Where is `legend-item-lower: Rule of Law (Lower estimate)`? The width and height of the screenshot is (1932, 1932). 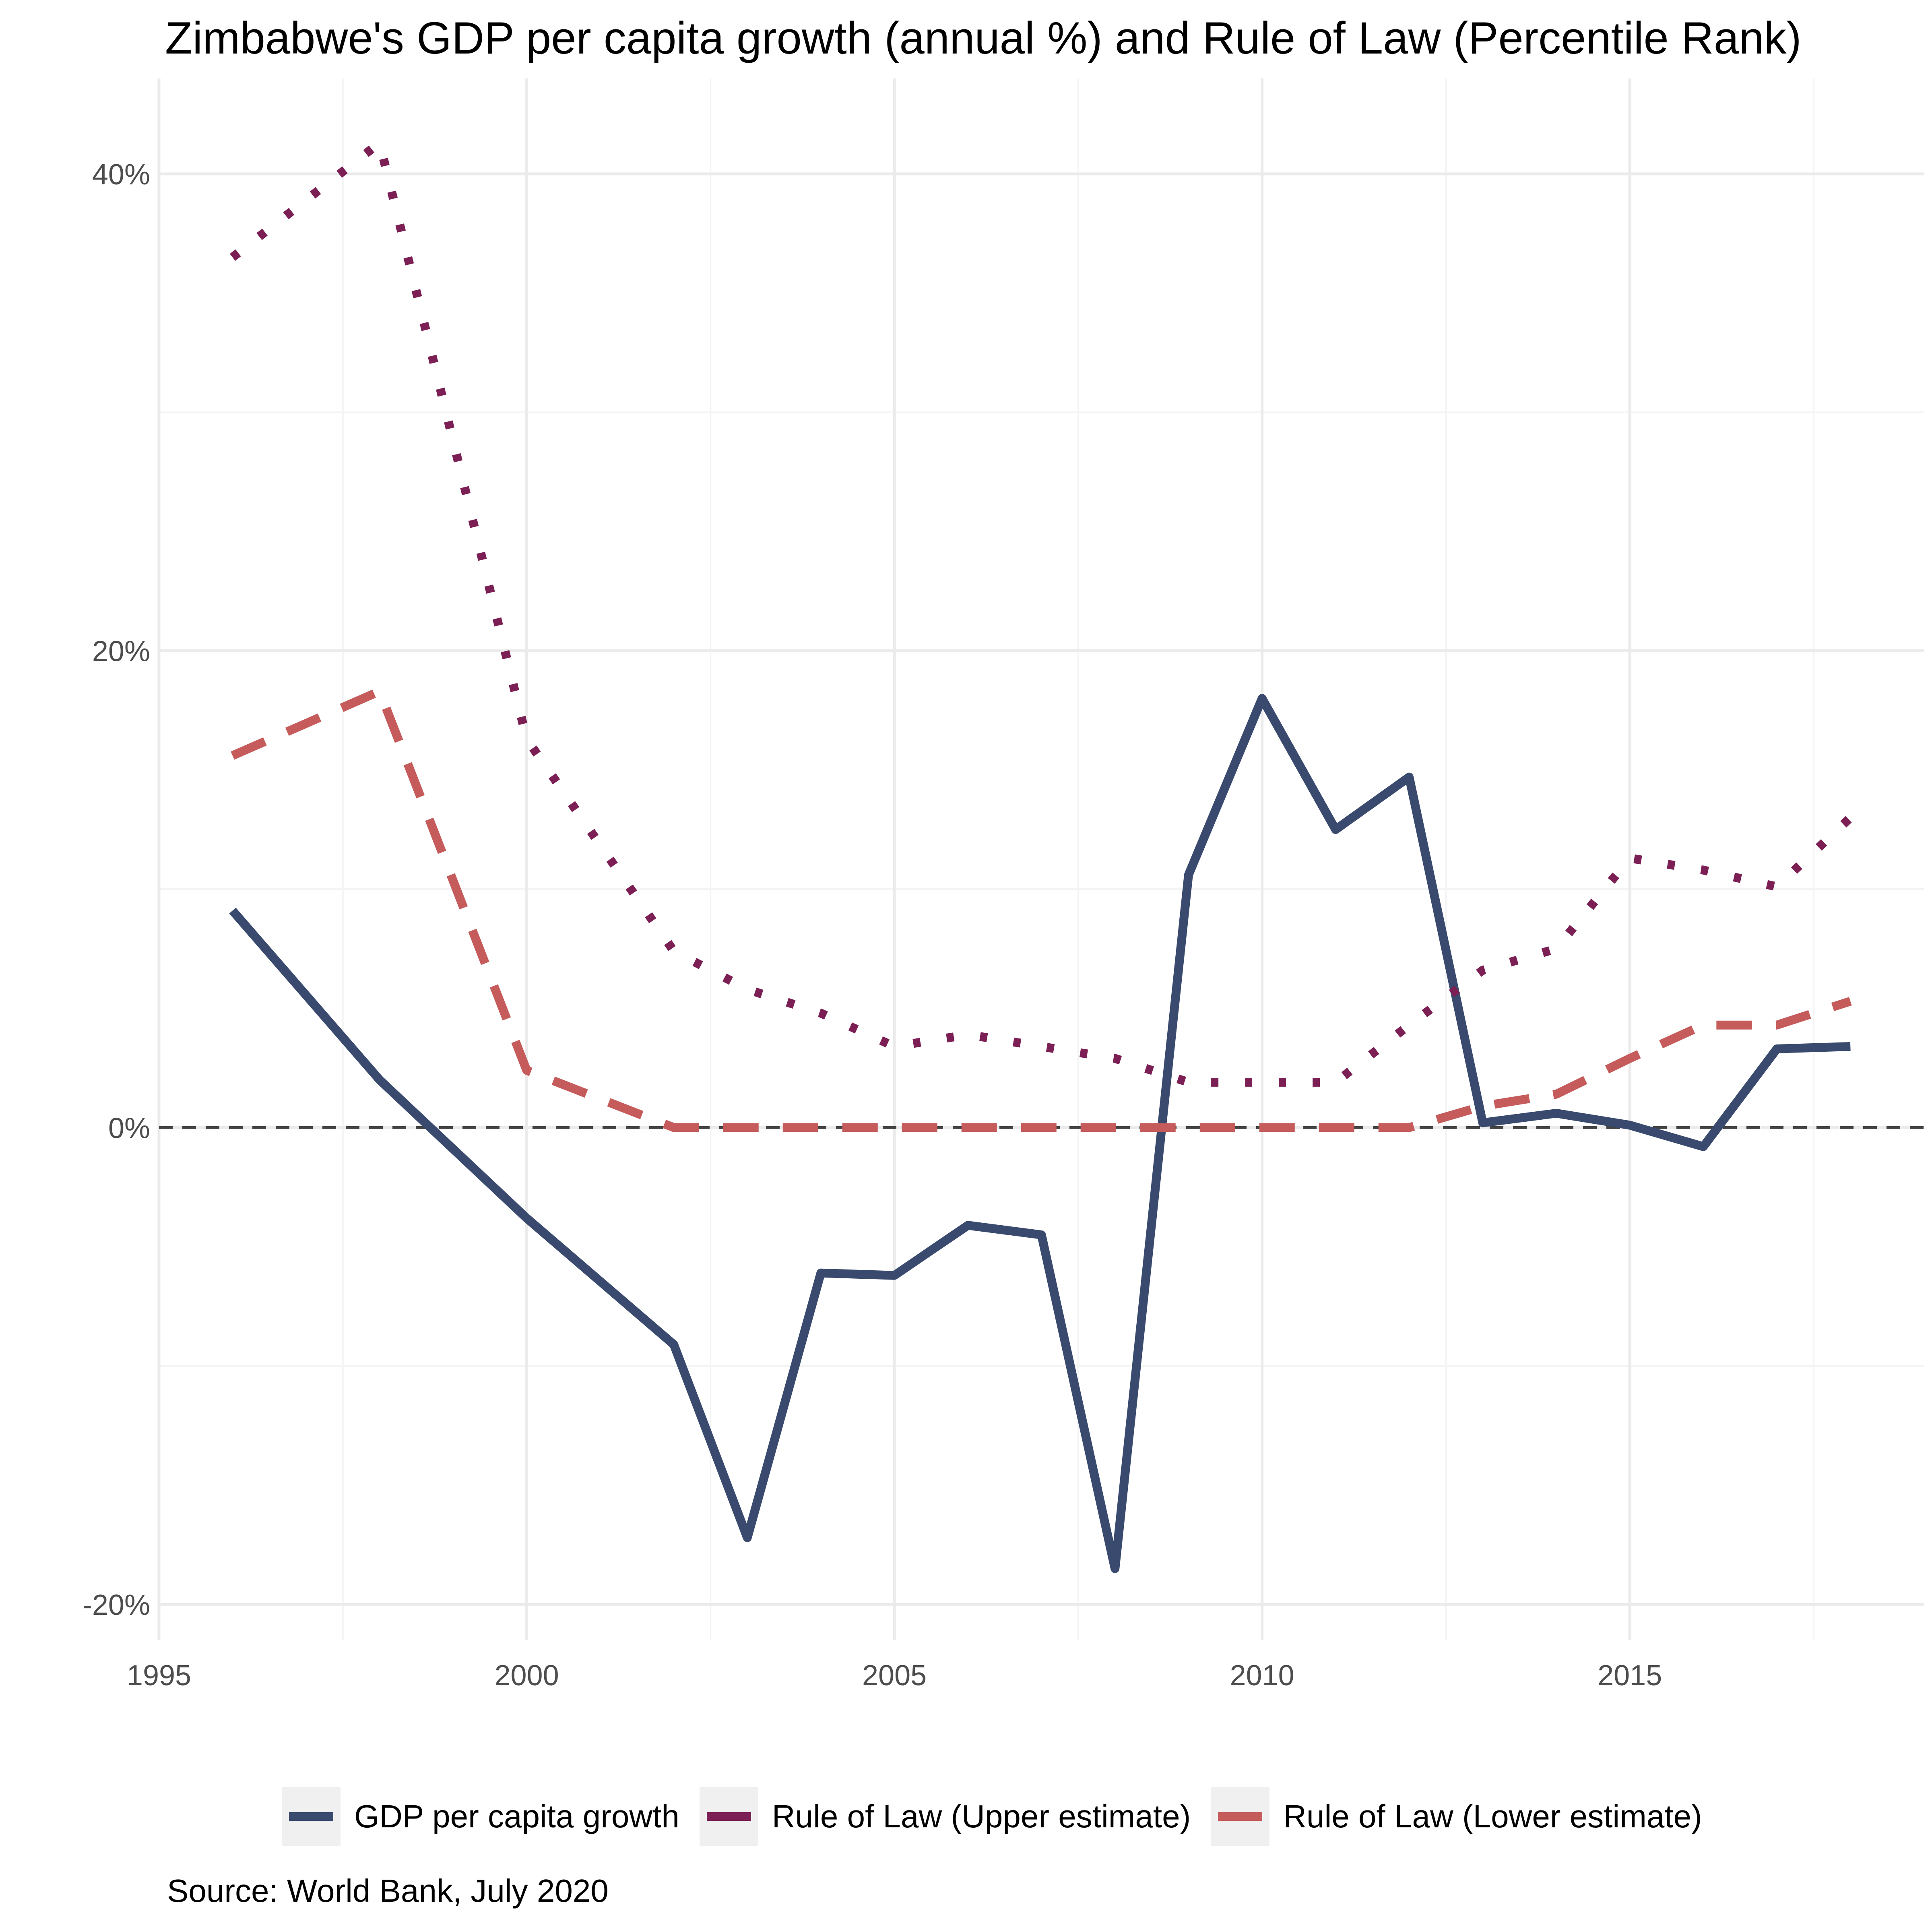
legend-item-lower: Rule of Law (Lower estimate) is located at coordinates (1456, 1816).